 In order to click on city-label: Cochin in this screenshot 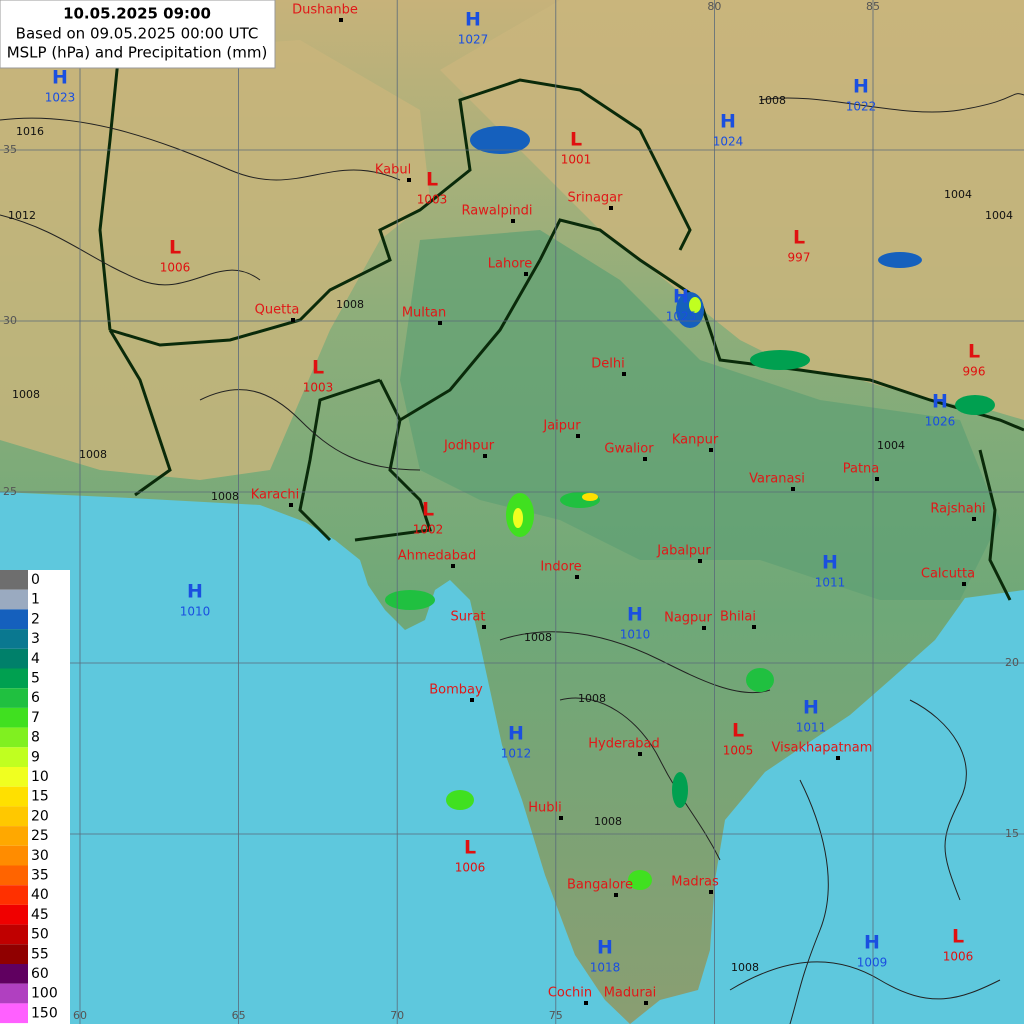, I will do `click(570, 993)`.